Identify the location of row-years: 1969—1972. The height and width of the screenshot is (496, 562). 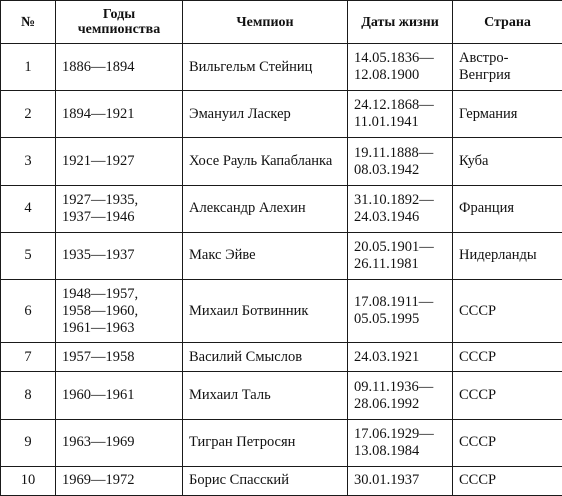
(119, 480).